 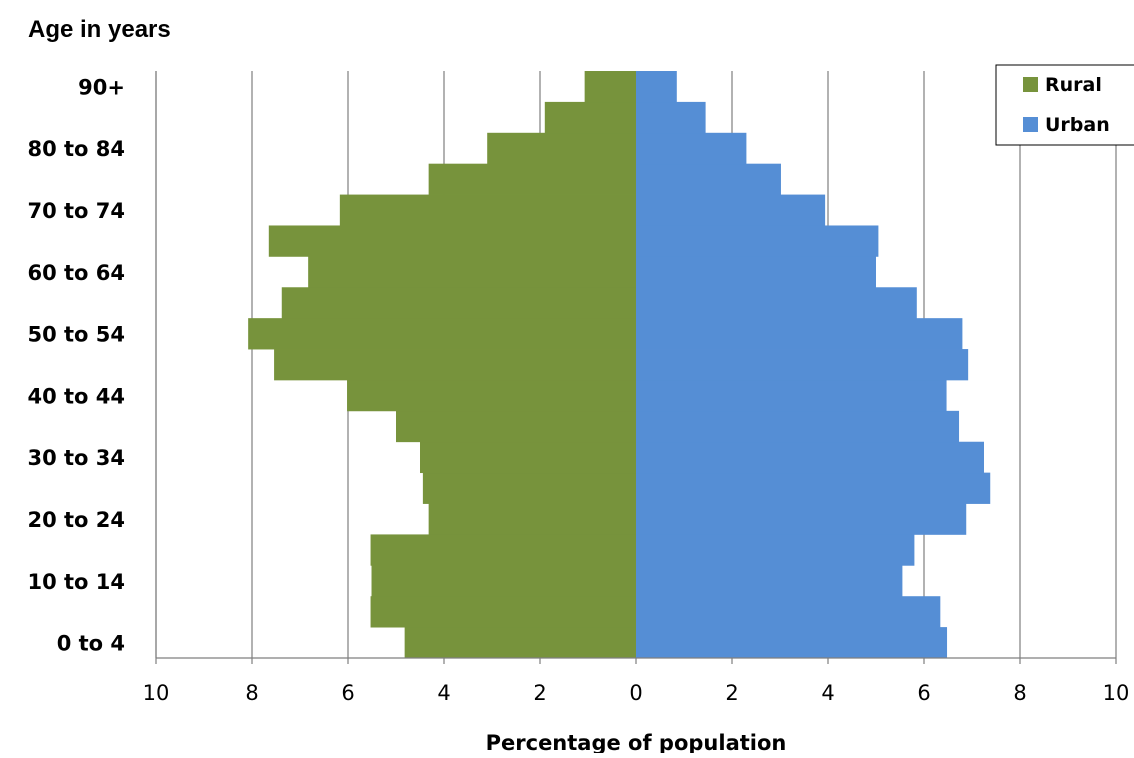 What do you see at coordinates (1030, 124) in the screenshot?
I see `legend-swatch-urban` at bounding box center [1030, 124].